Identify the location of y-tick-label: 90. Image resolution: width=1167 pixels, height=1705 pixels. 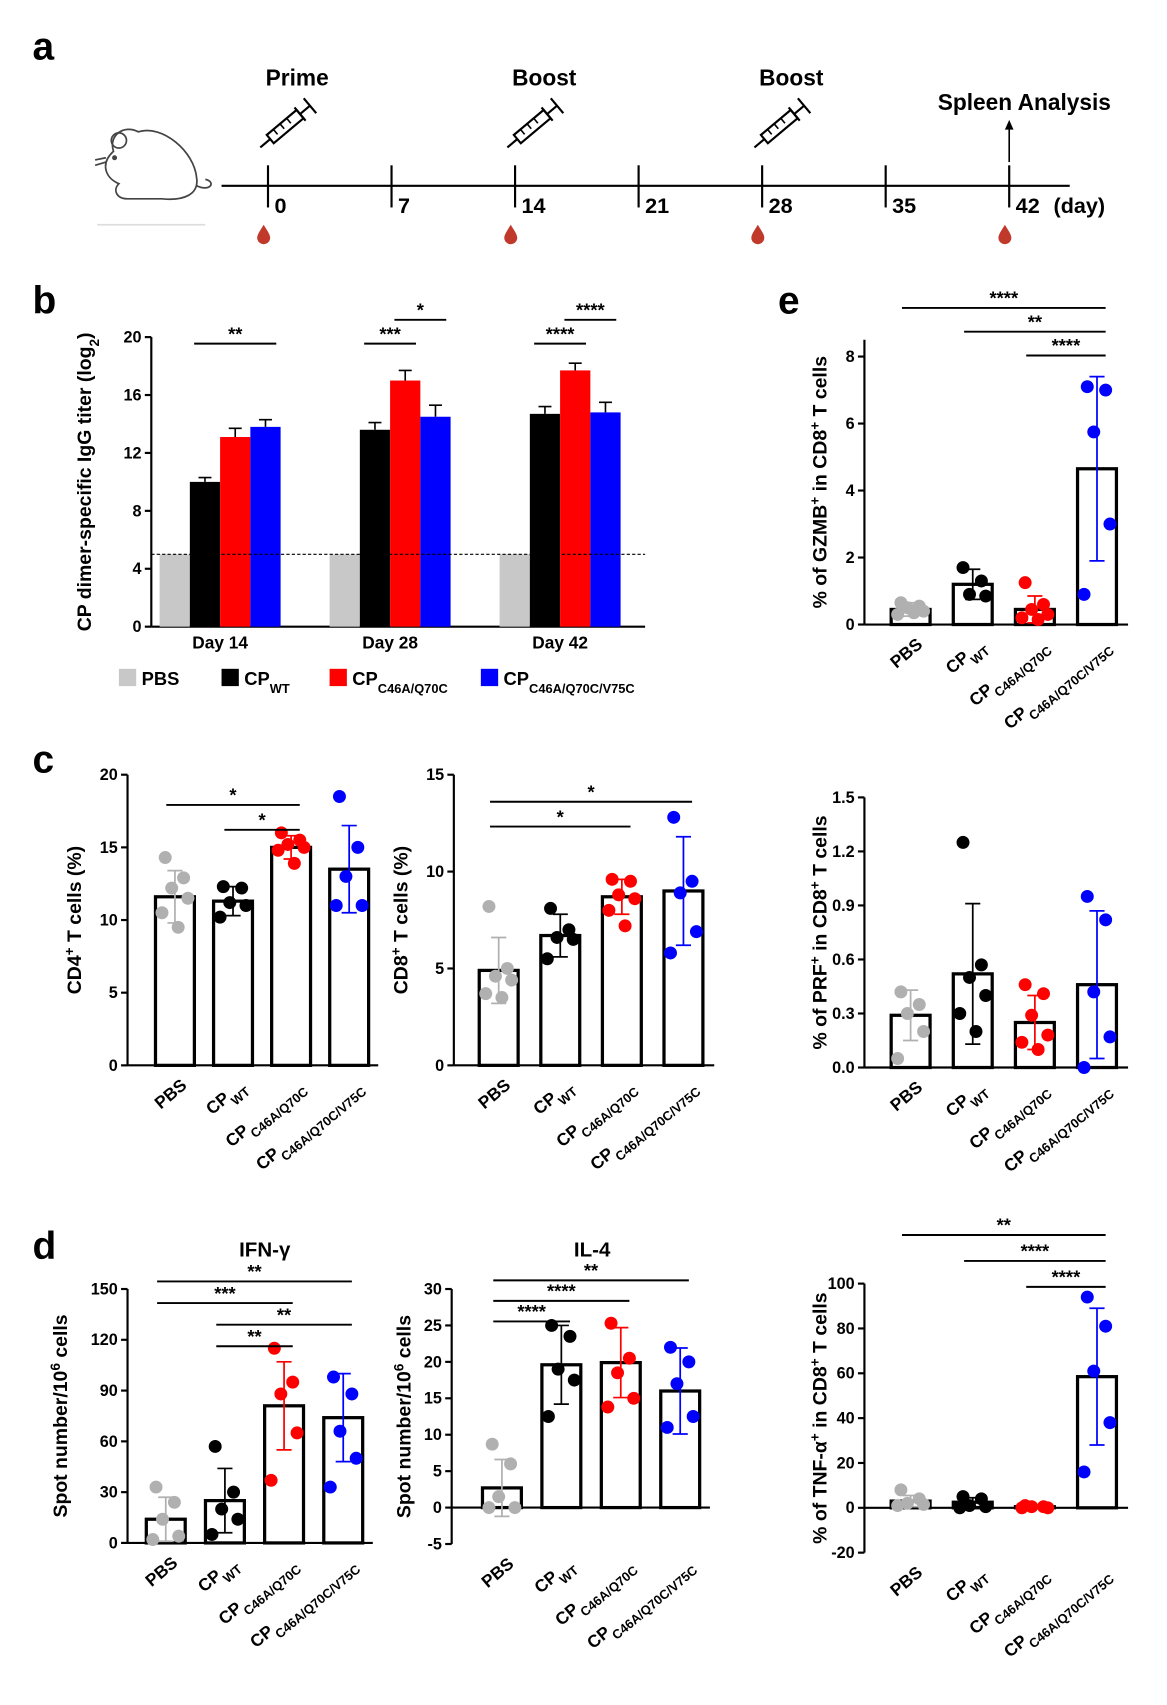
(109, 1391).